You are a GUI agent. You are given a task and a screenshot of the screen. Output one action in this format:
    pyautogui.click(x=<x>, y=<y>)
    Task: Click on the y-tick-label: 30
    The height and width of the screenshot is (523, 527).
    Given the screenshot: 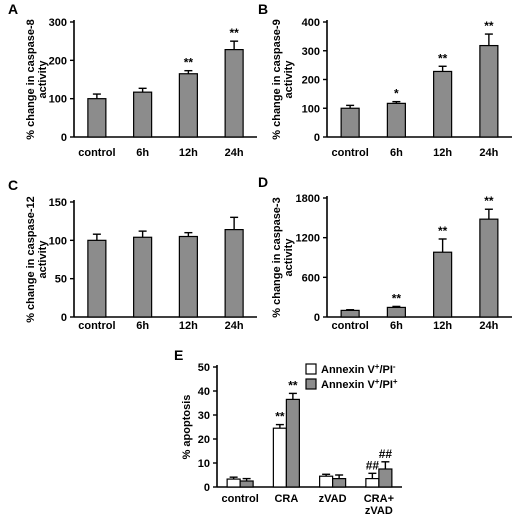 What is the action you would take?
    pyautogui.click(x=204, y=416)
    